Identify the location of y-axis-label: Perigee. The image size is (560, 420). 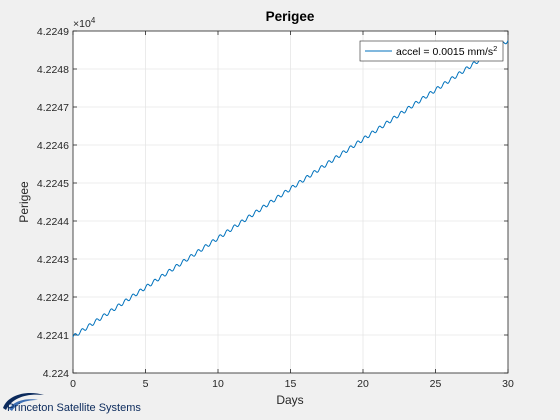
(24, 202).